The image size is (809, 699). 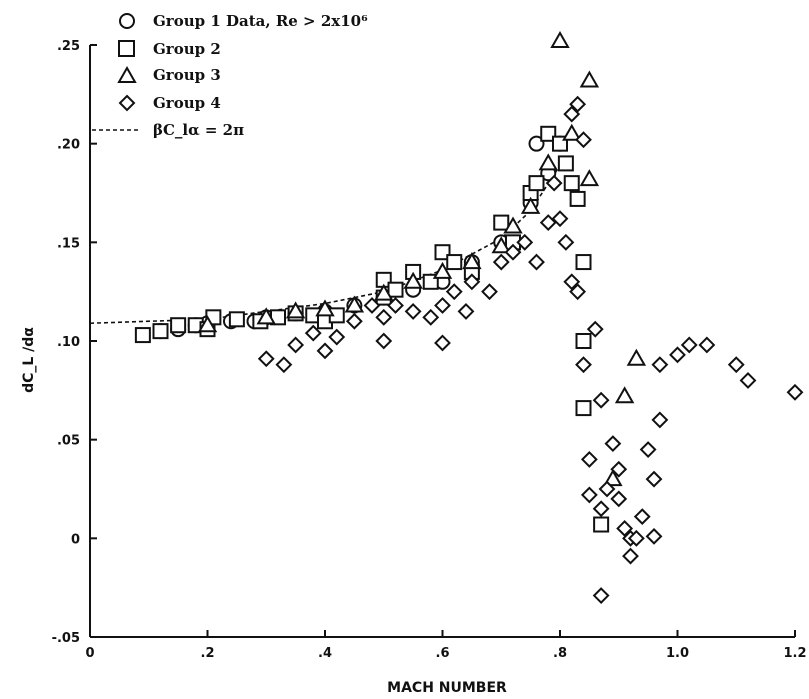 I want to click on x-axis-title: MACH NUMBER, so click(x=447, y=688).